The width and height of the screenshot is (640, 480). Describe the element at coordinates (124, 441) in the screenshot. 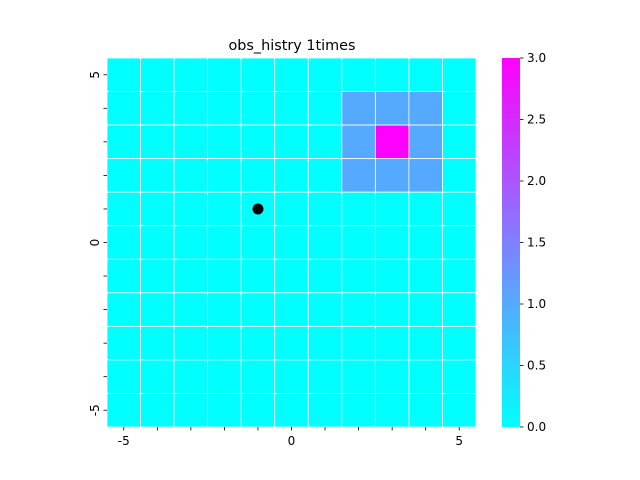

I see `x-tick-label: -5` at that location.